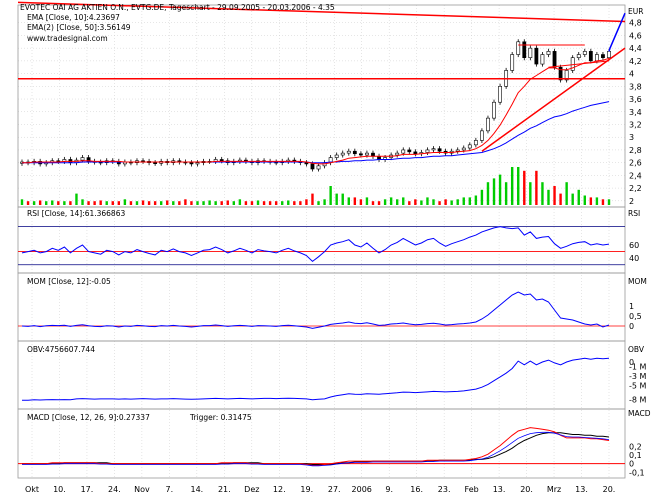 This screenshot has width=666, height=503. I want to click on x-tick-label: 24., so click(114, 489).